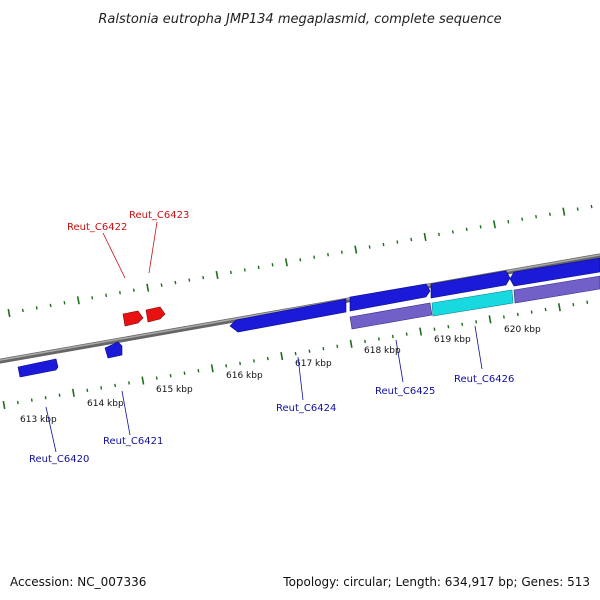 This screenshot has width=600, height=600. Describe the element at coordinates (484, 379) in the screenshot. I see `gene-label-reut-c6426: Reut_C6426` at that location.